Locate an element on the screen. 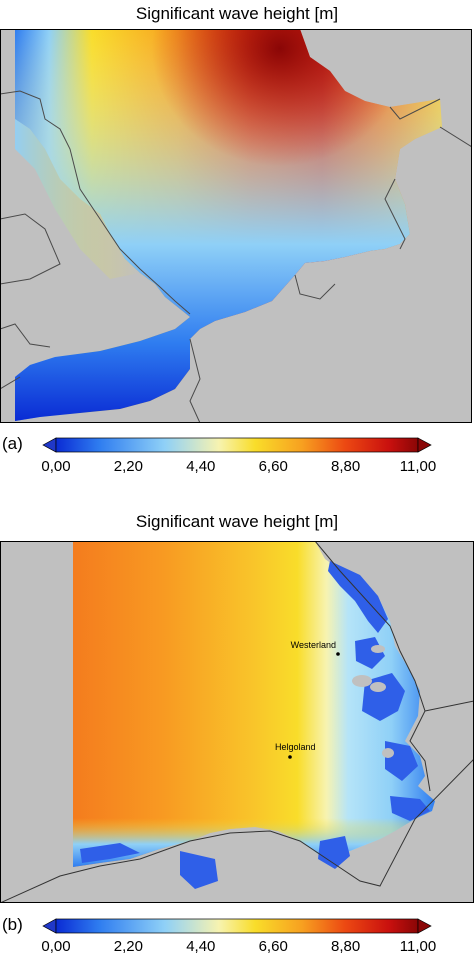  panel-b-color-scale is located at coordinates (237, 926).